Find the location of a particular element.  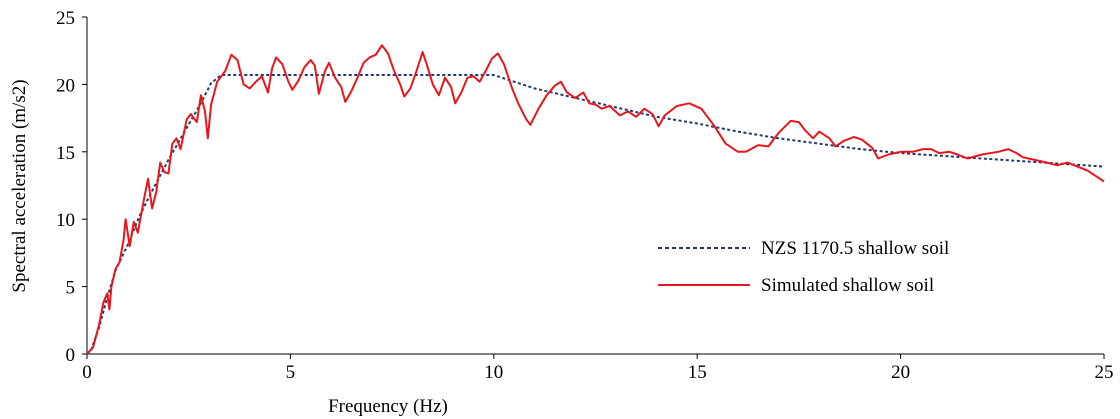

x-tick-label: 20 is located at coordinates (900, 372).